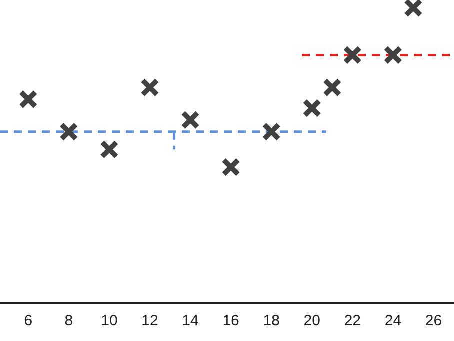 The height and width of the screenshot is (341, 454). Describe the element at coordinates (231, 321) in the screenshot. I see `x-tick-label: 16` at that location.